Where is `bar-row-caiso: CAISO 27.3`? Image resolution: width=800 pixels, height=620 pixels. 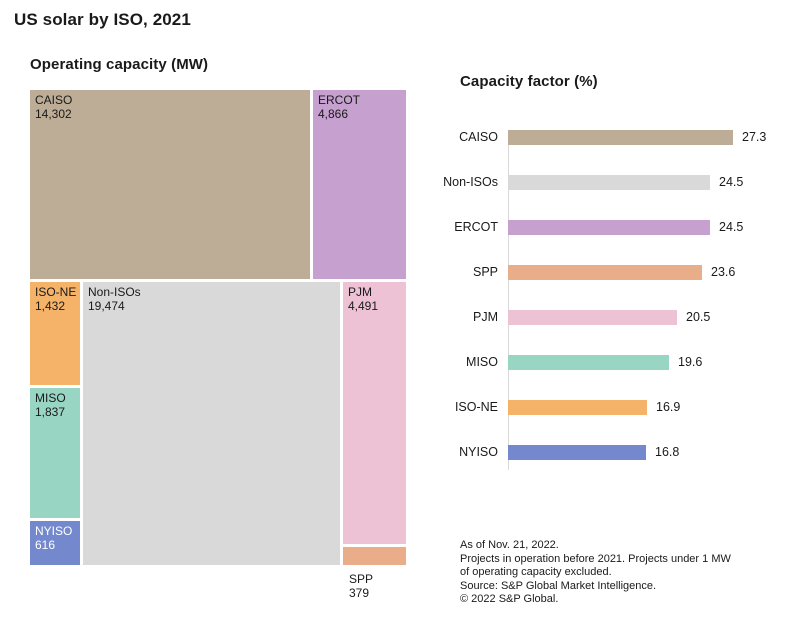 bar-row-caiso: CAISO 27.3 is located at coordinates (400, 137).